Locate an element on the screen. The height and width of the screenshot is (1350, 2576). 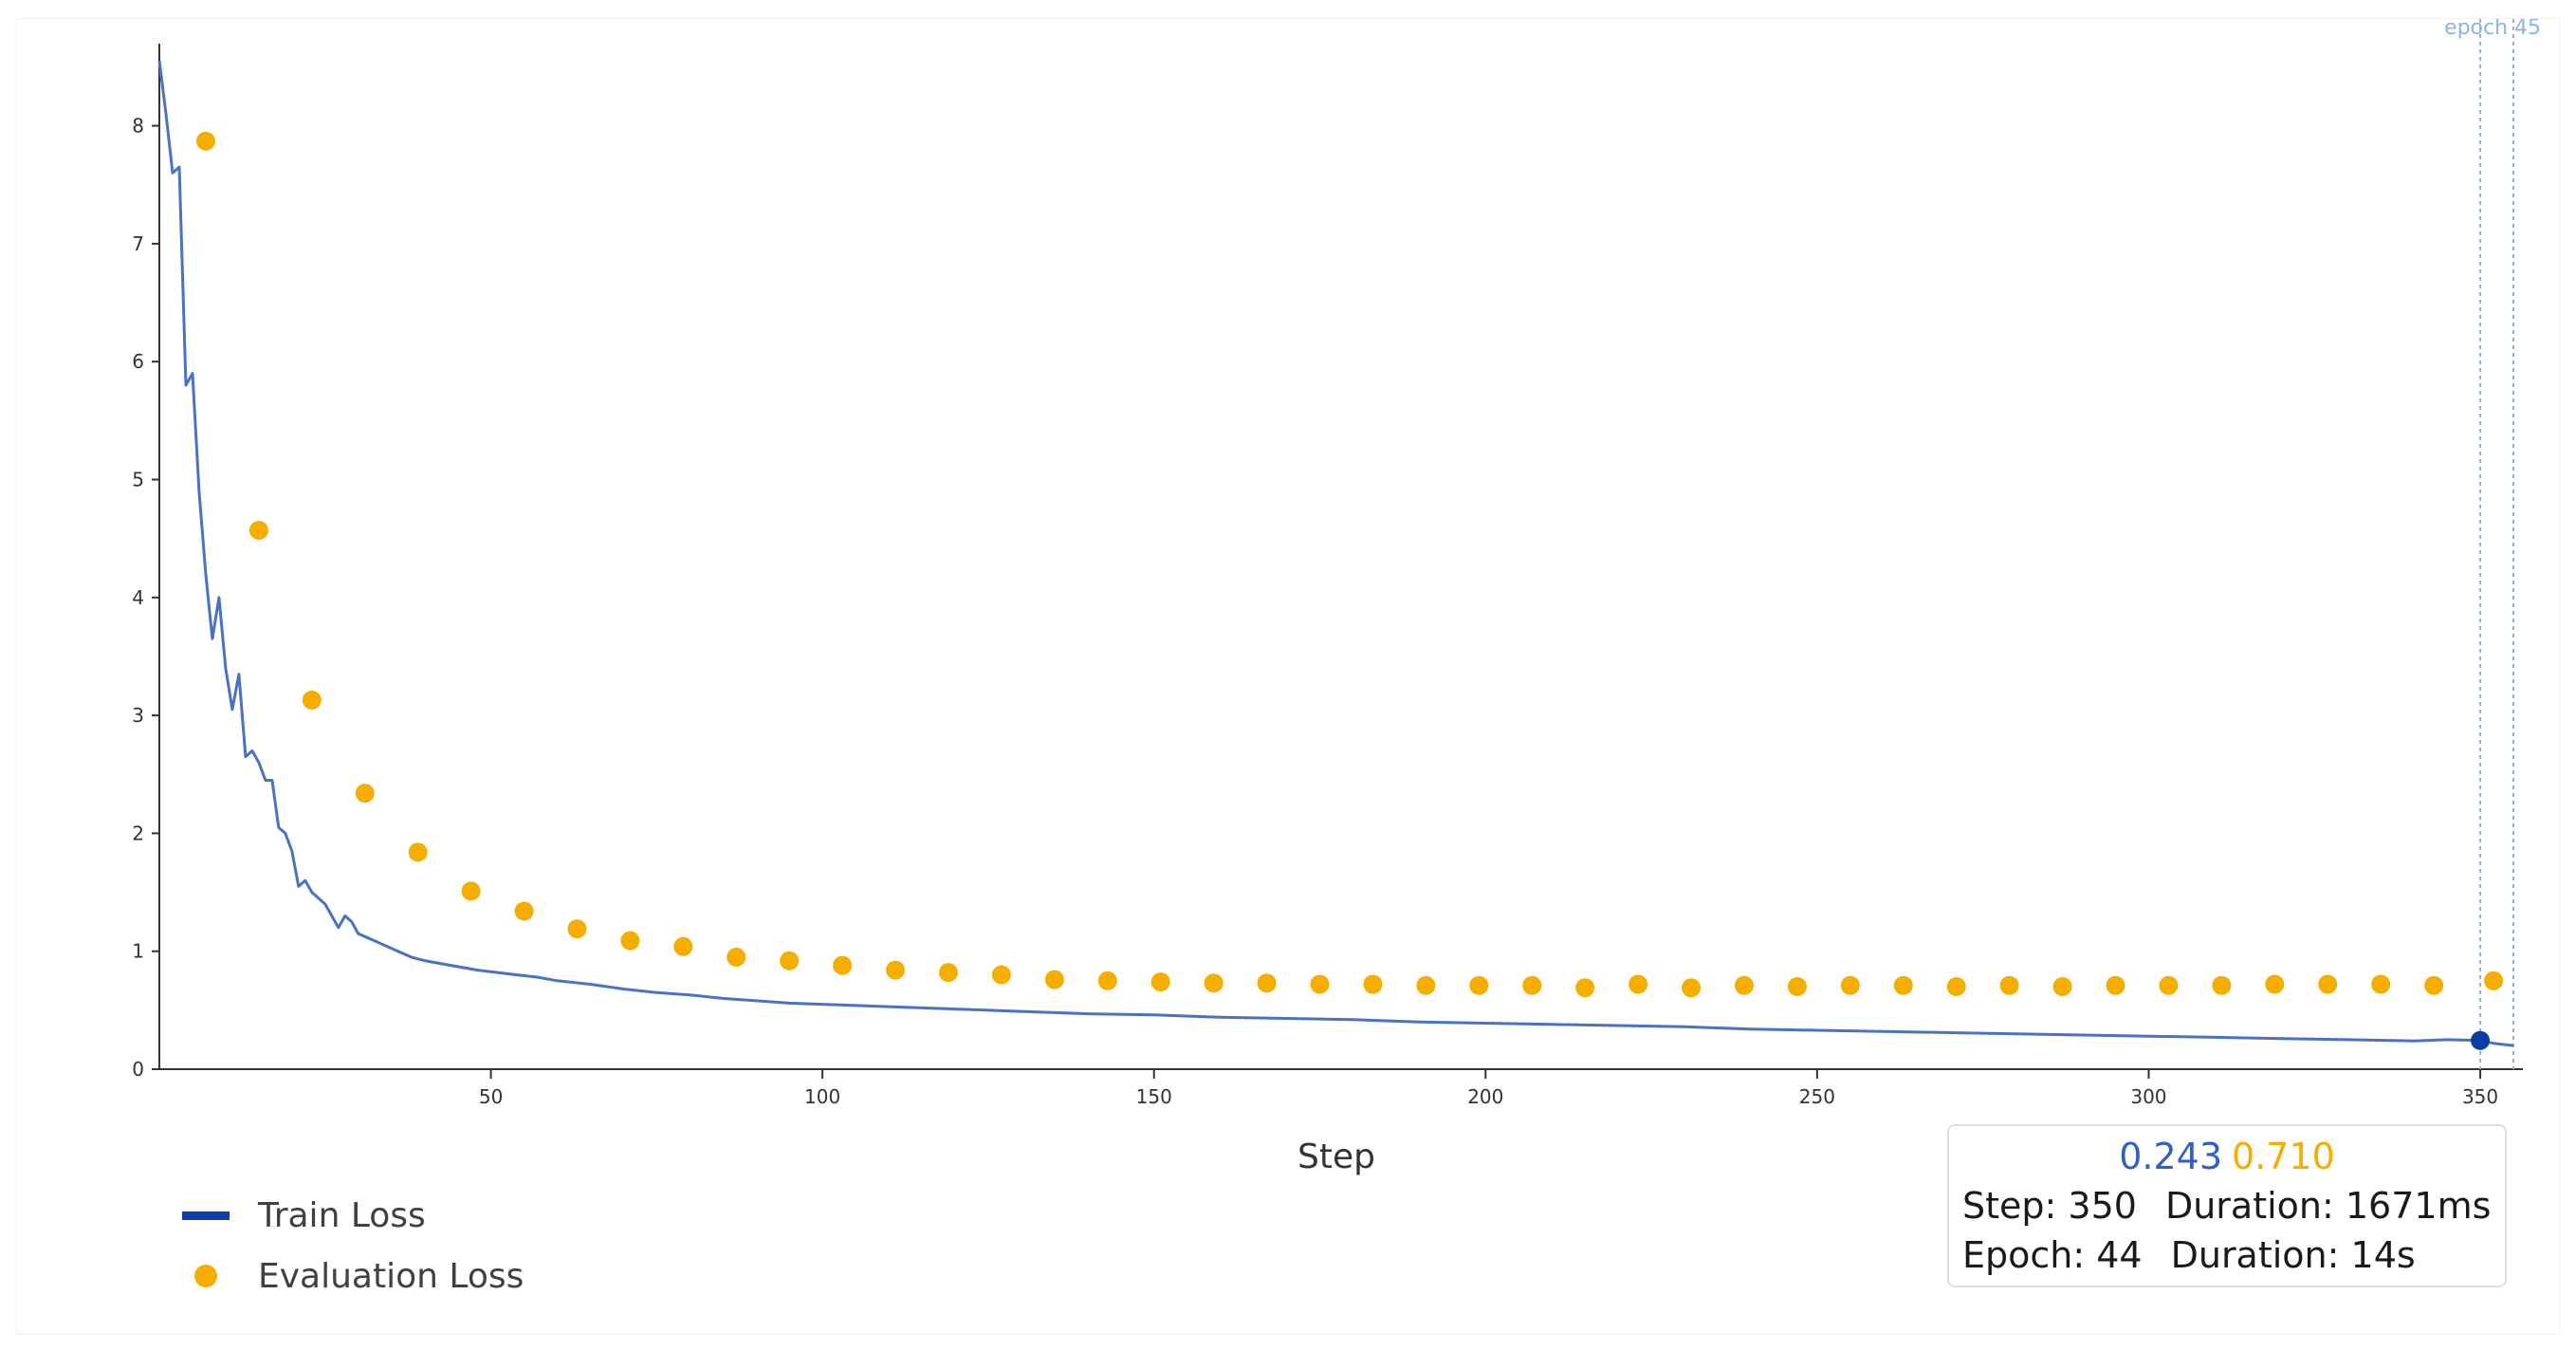
train-loss-swatch is located at coordinates (206, 1216).